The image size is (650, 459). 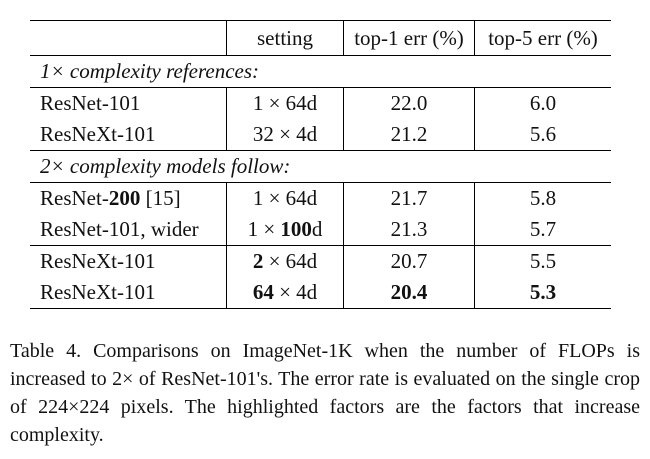 What do you see at coordinates (258, 261) in the screenshot?
I see `cell-part: 2` at bounding box center [258, 261].